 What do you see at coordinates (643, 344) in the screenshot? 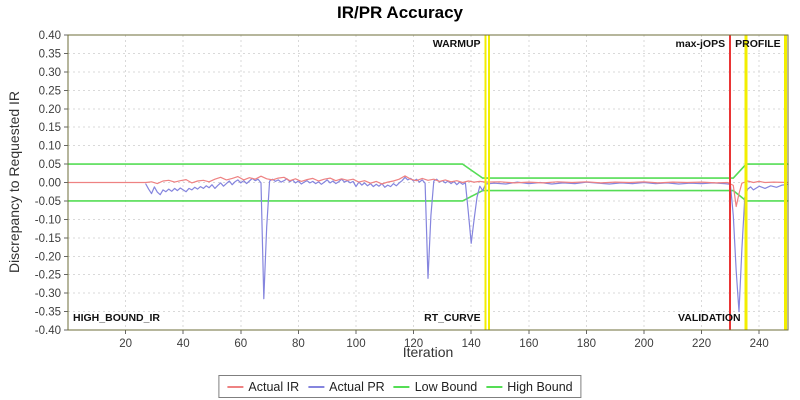
I see `x-tick-label: 200` at bounding box center [643, 344].